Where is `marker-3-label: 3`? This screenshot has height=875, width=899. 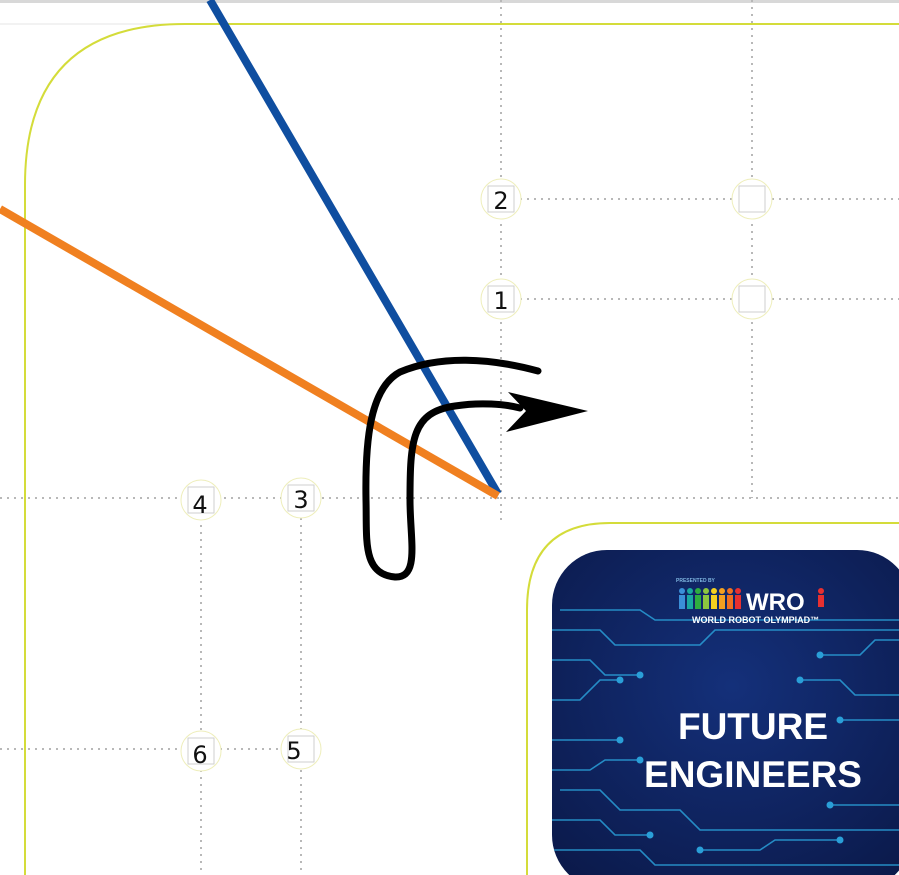 marker-3-label: 3 is located at coordinates (300, 500).